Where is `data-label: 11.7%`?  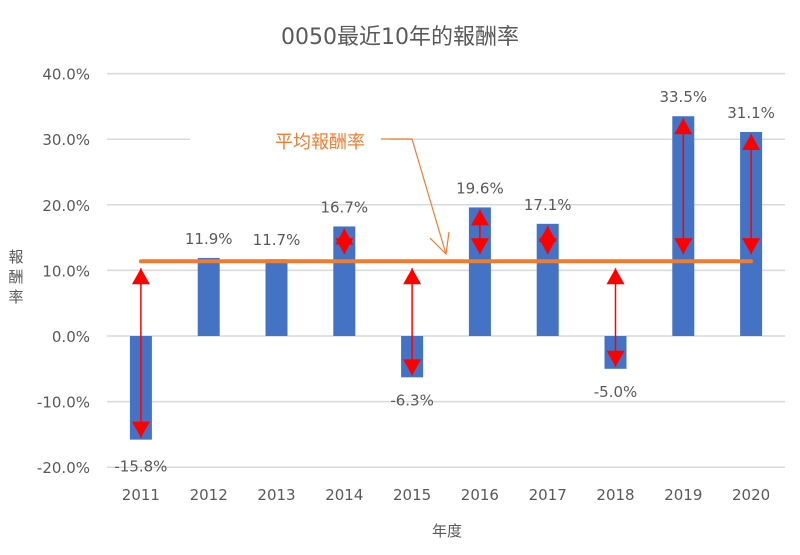 data-label: 11.7% is located at coordinates (277, 240).